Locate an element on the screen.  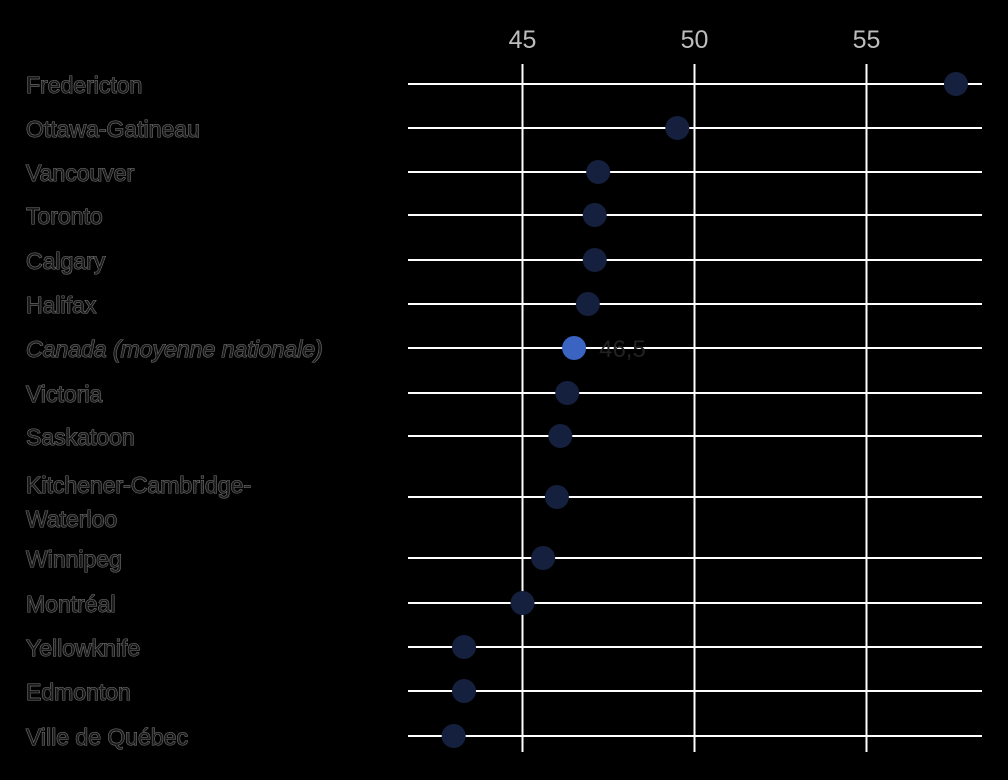
x-tick-label: 50 is located at coordinates (695, 40).